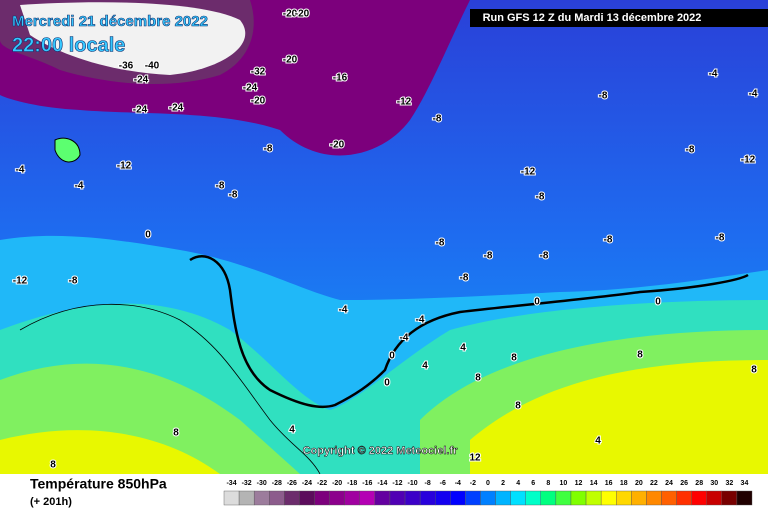 Image resolution: width=768 pixels, height=512 pixels. What do you see at coordinates (503, 483) in the screenshot?
I see `colorbar-label: 2` at bounding box center [503, 483].